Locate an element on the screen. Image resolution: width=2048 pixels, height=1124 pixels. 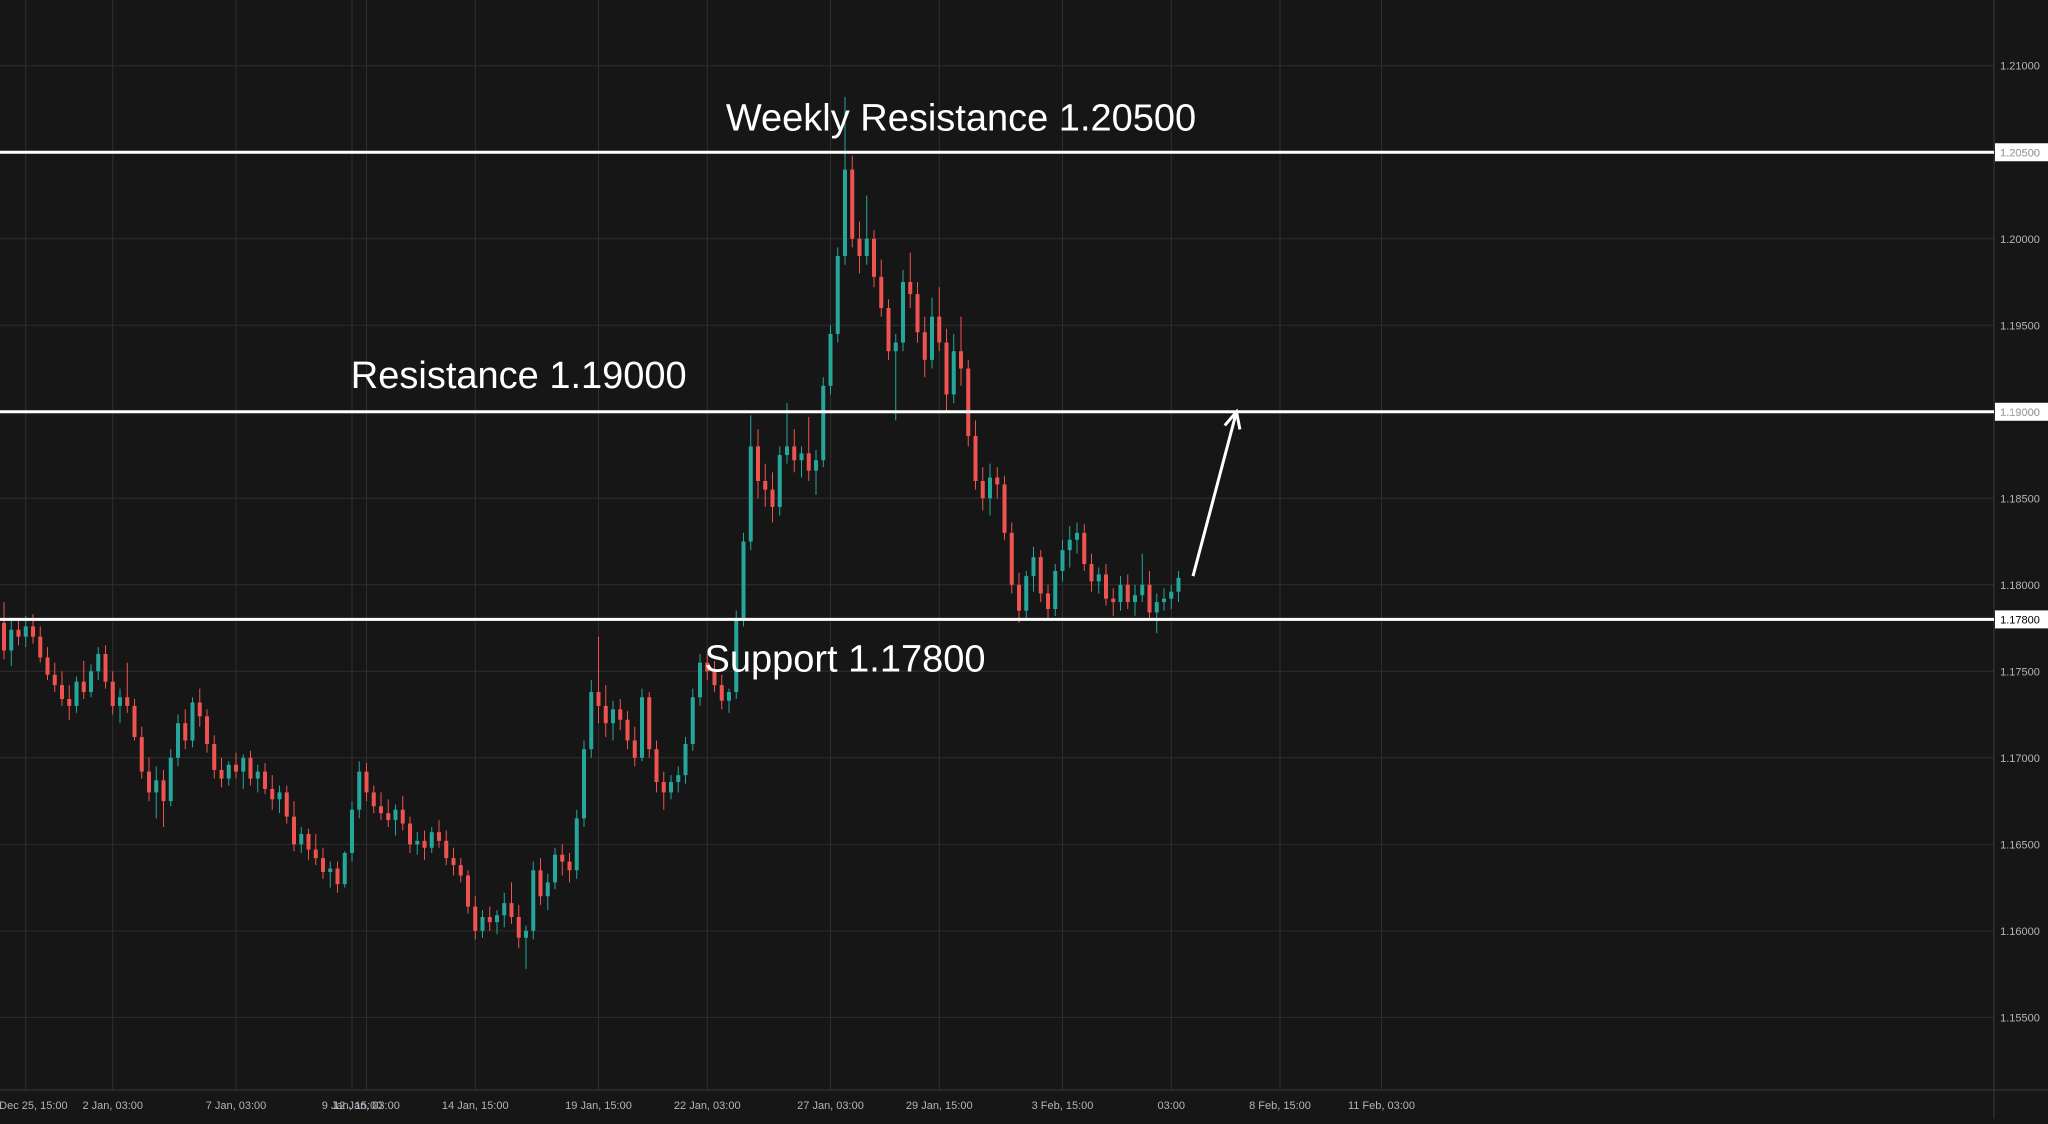
projection-arrow is located at coordinates (1216, 492).